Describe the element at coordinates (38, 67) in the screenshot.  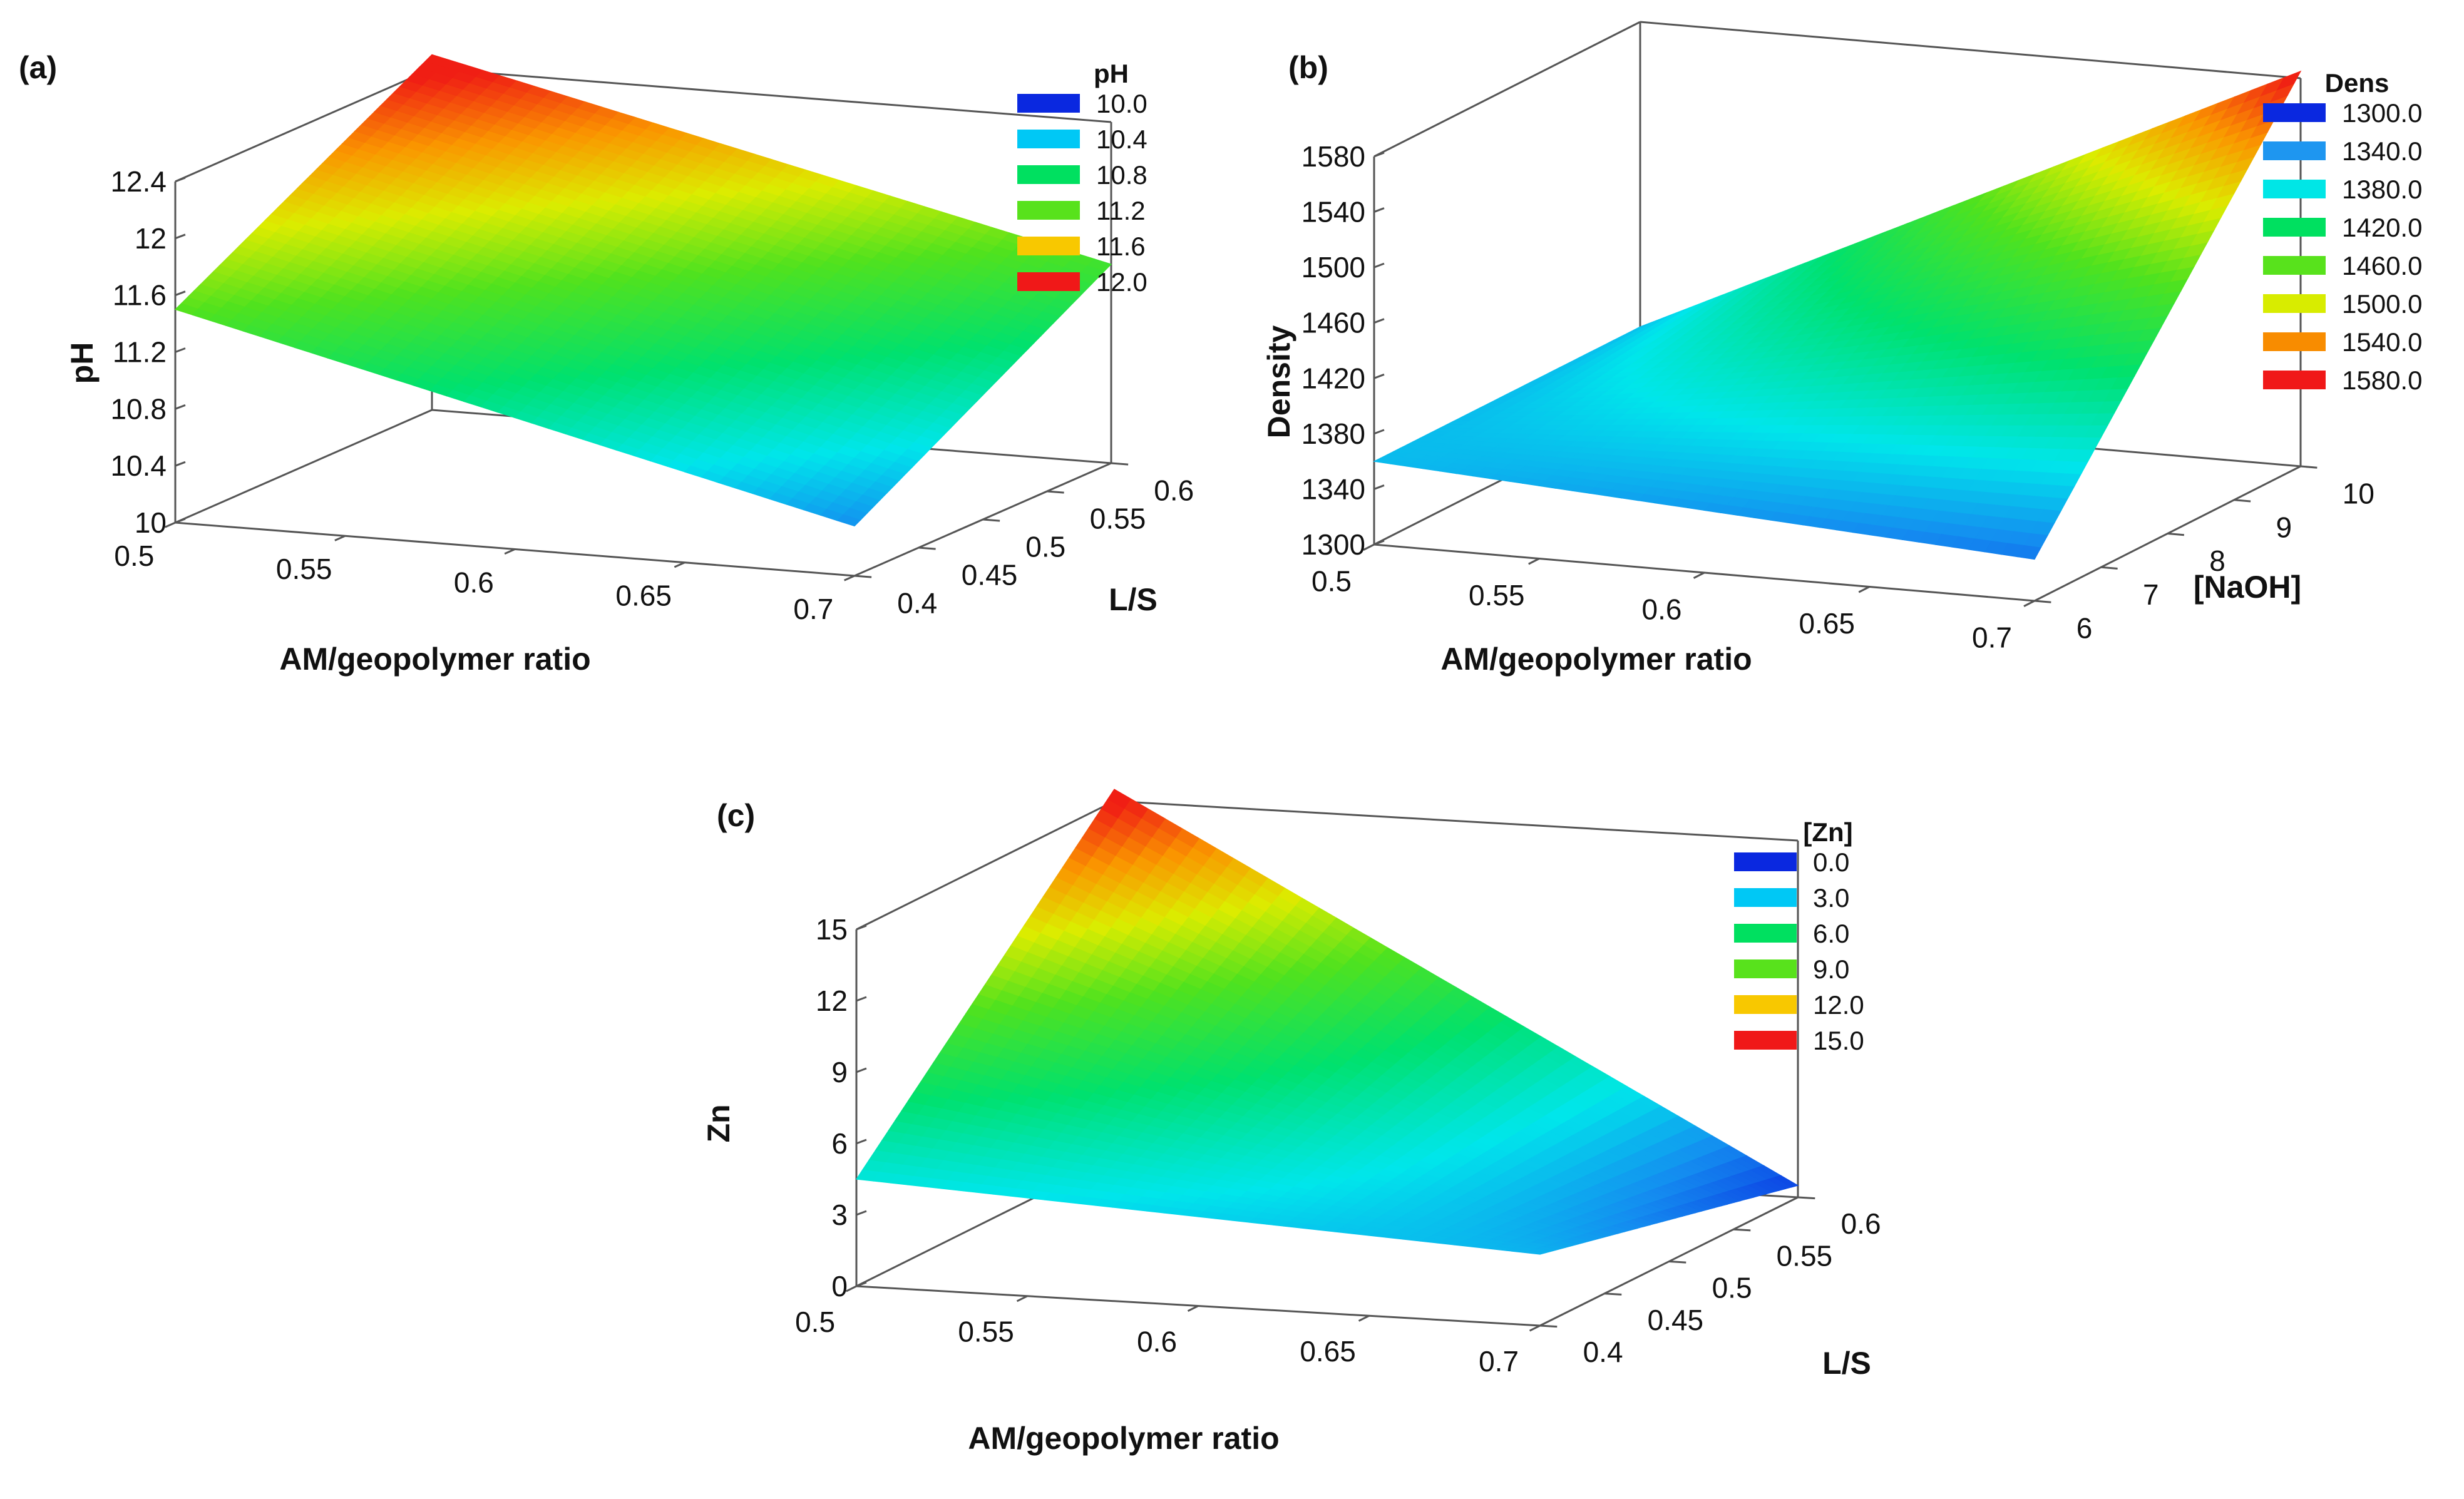
I see `panel-label: (a)` at that location.